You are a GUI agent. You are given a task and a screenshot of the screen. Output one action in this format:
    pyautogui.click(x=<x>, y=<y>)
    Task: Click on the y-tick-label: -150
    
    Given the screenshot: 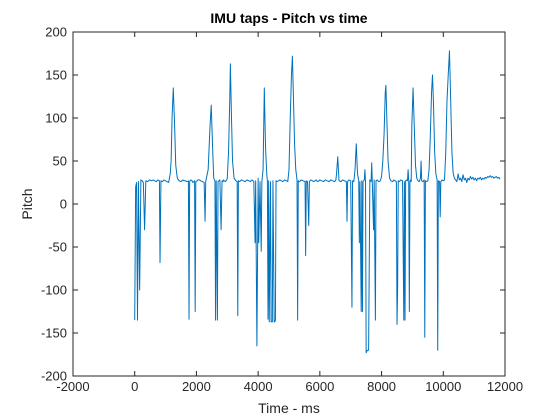 What is the action you would take?
    pyautogui.click(x=54, y=333)
    